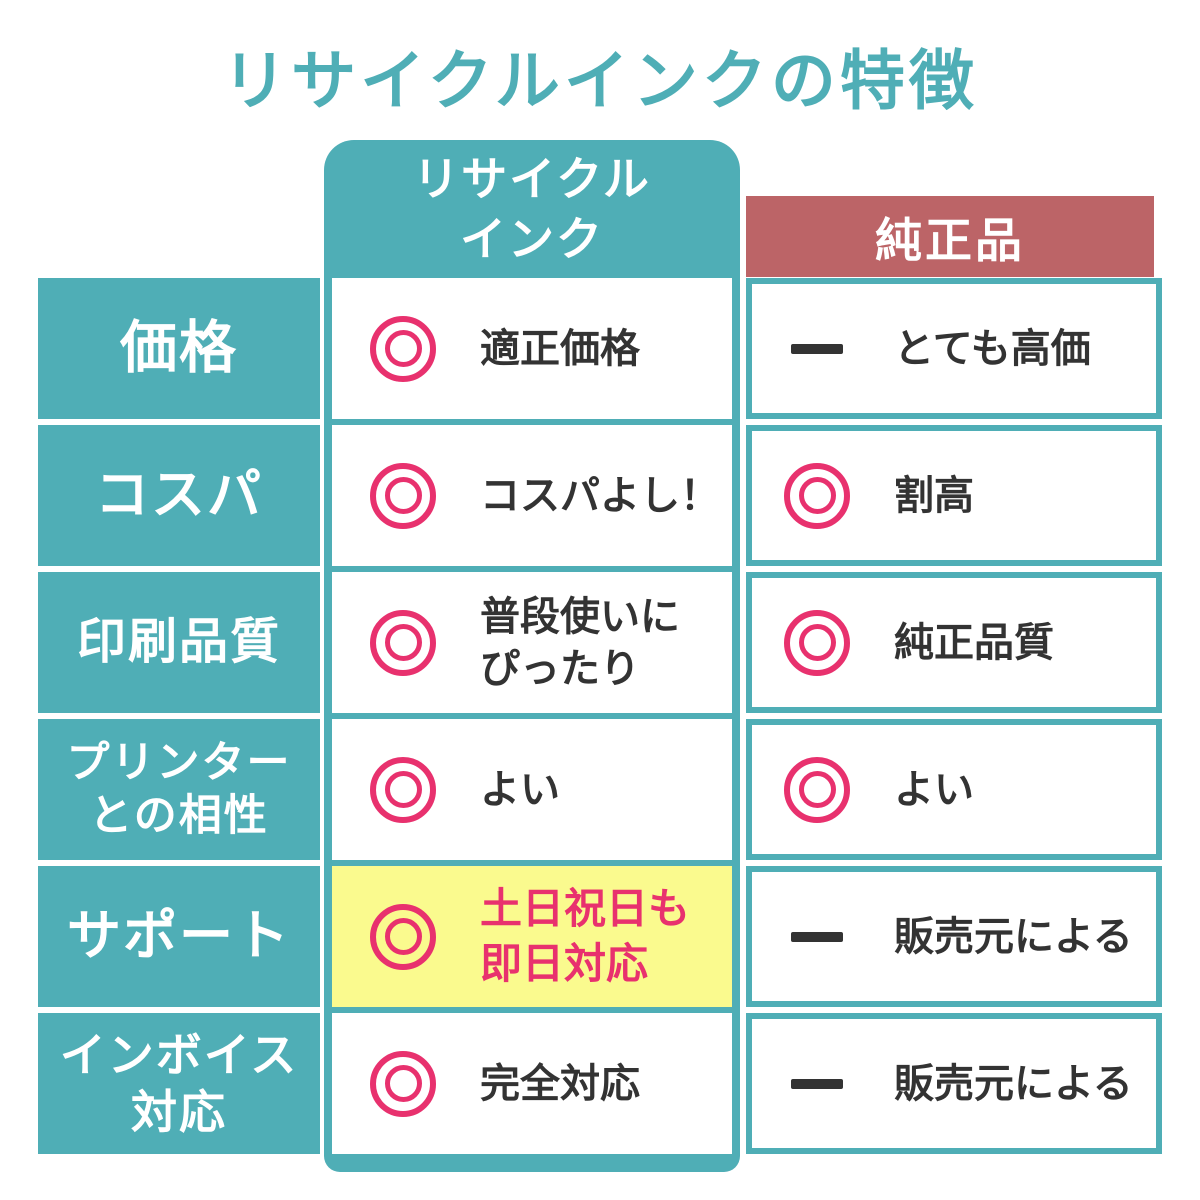 Image resolution: width=1200 pixels, height=1200 pixels. I want to click on cell-text: 完全対応, so click(560, 1083).